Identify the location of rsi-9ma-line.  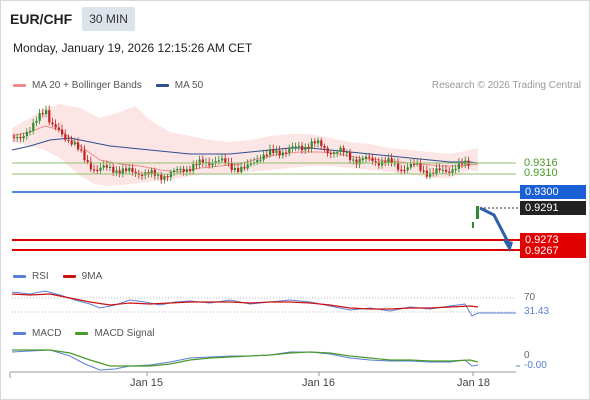
(245, 301).